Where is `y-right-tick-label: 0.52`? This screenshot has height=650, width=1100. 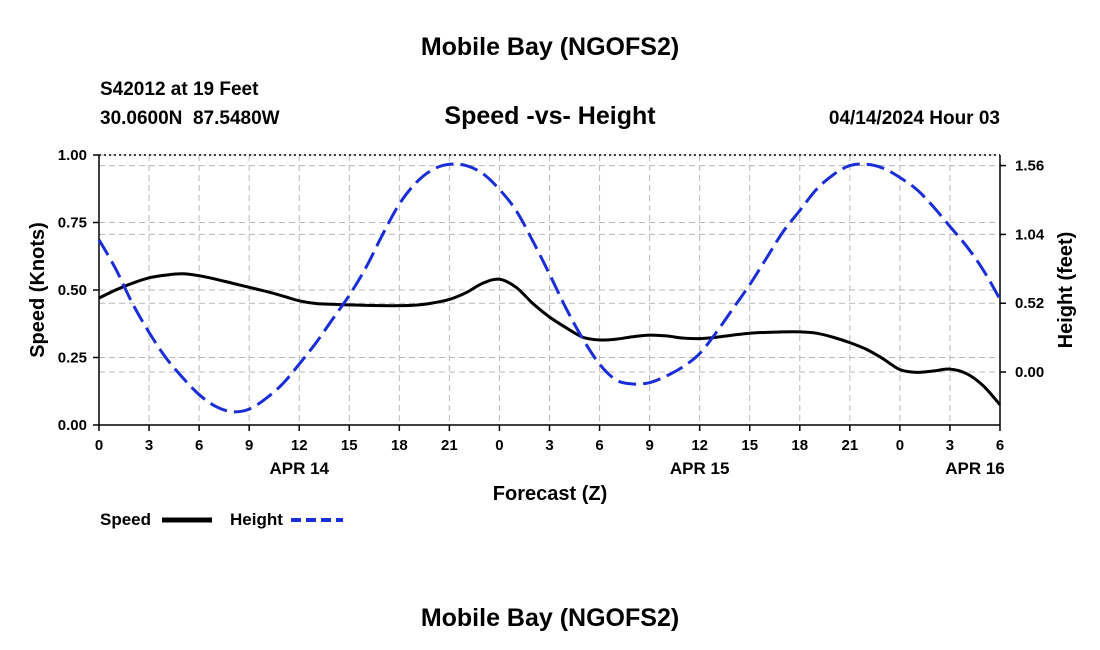
y-right-tick-label: 0.52 is located at coordinates (1029, 303).